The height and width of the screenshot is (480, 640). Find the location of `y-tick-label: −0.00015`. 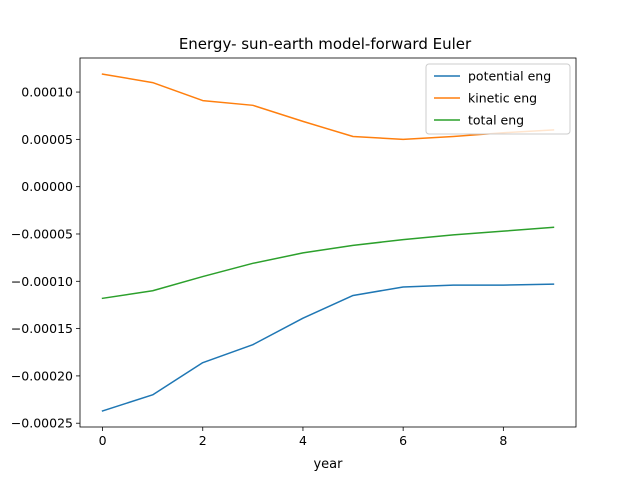

y-tick-label: −0.00015 is located at coordinates (42, 328).